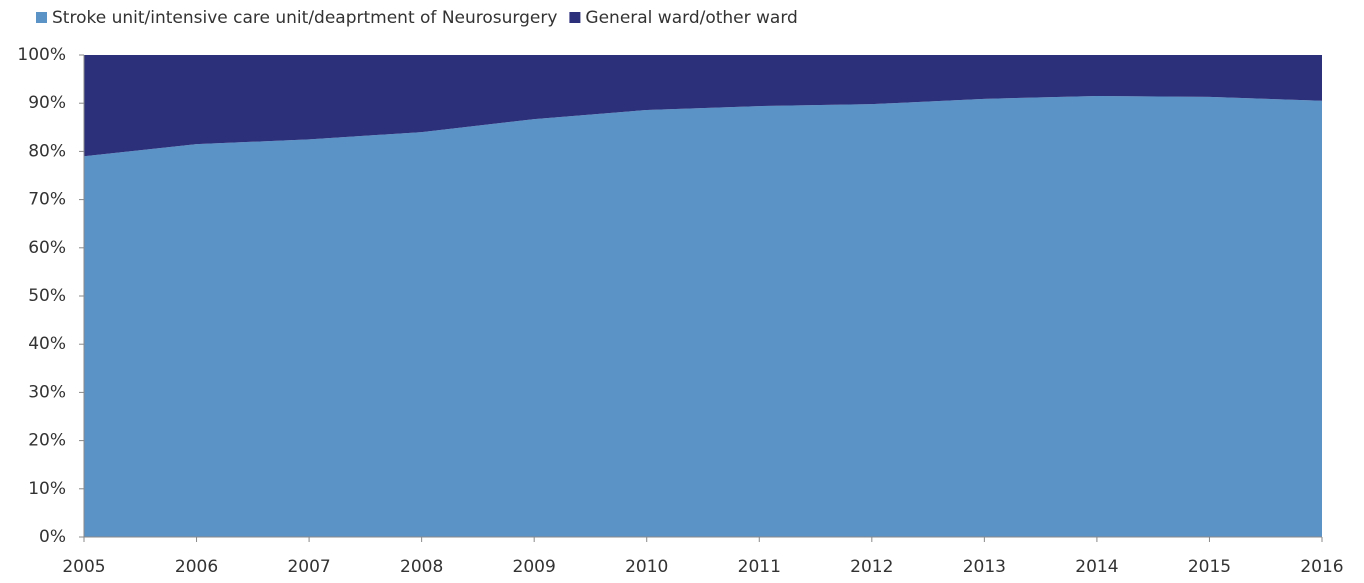 The image size is (1364, 583). What do you see at coordinates (47, 441) in the screenshot?
I see `y-tick-label: 20%` at bounding box center [47, 441].